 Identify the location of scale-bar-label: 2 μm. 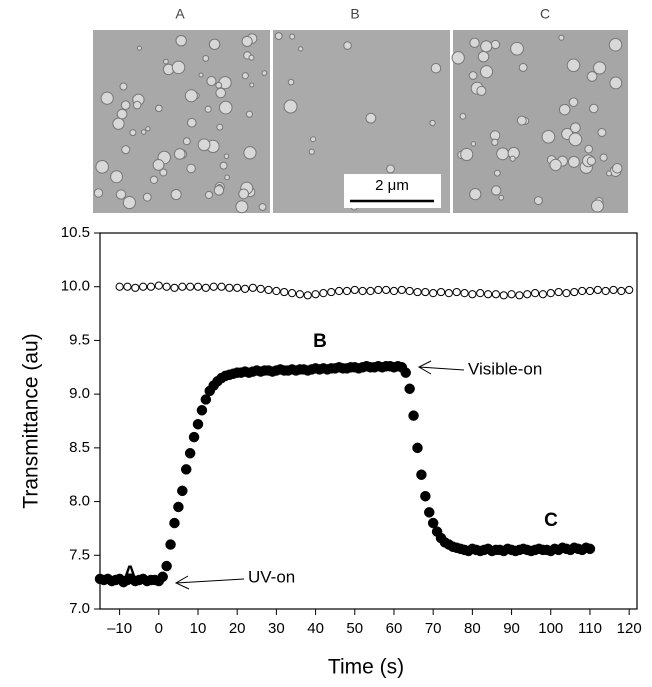
(392, 185).